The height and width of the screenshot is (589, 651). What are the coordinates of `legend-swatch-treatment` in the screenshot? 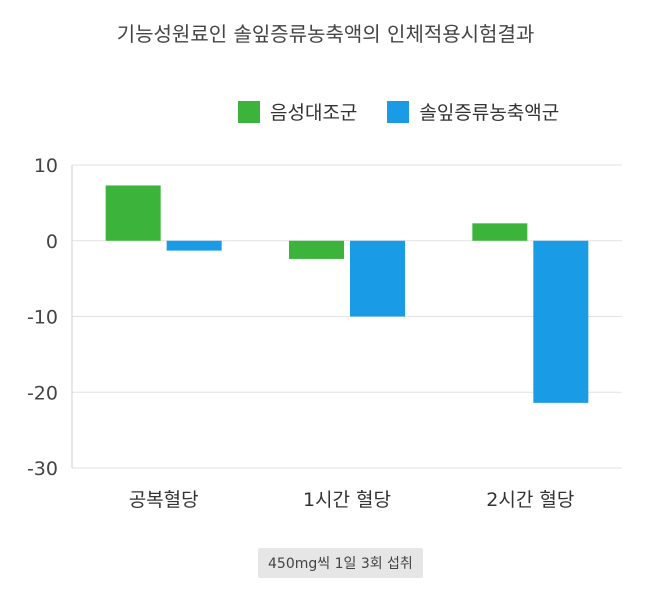 It's located at (398, 111).